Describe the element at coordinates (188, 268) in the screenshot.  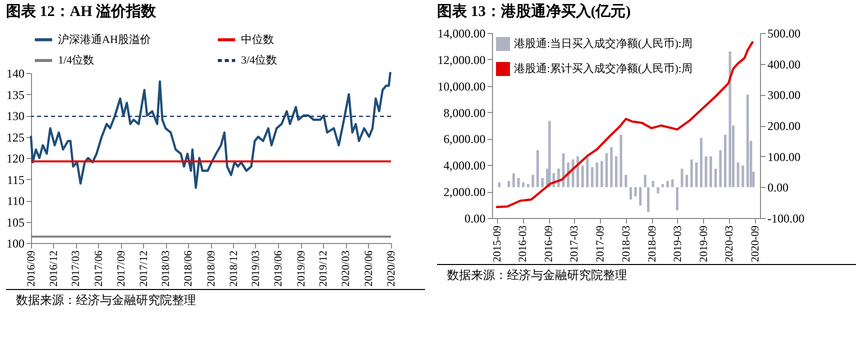
I see `x-tick-label: 2018/06` at that location.